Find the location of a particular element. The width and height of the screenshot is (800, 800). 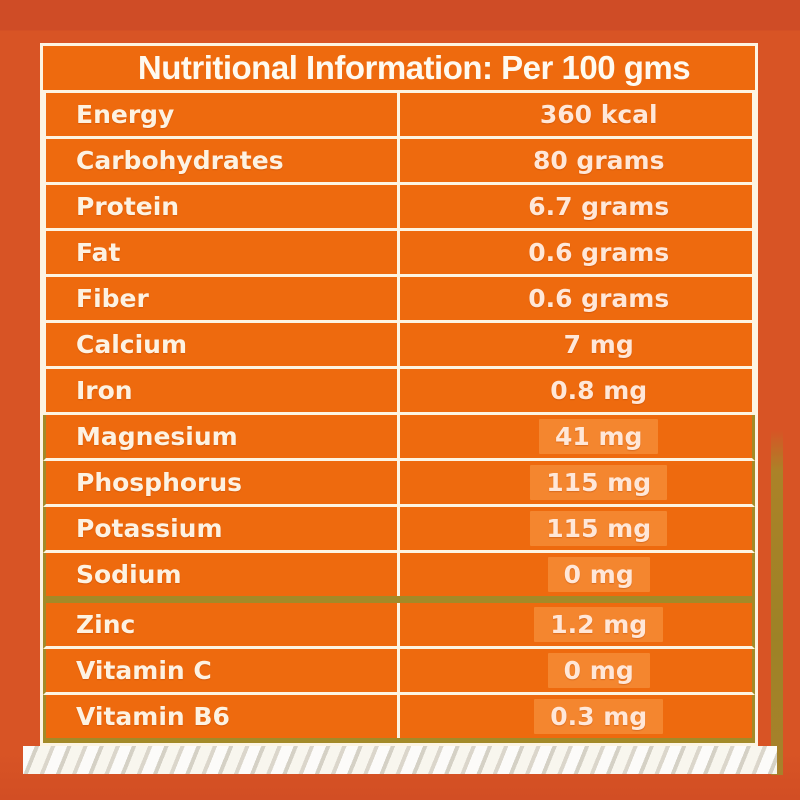

table-row: Carbohydrates 80 grams is located at coordinates (399, 162).